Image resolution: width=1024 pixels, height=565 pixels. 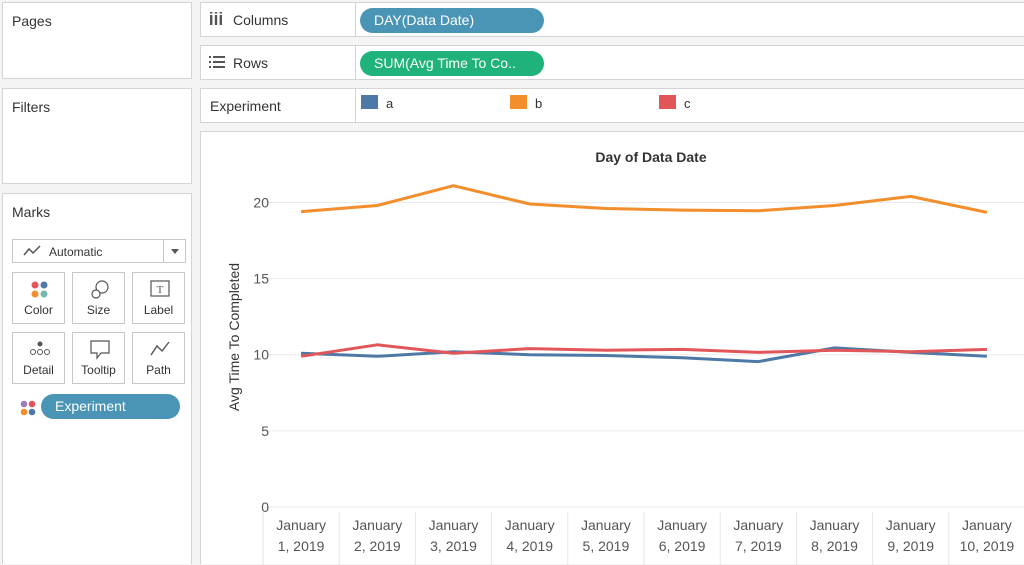 What do you see at coordinates (32, 252) in the screenshot?
I see `line-chart-icon` at bounding box center [32, 252].